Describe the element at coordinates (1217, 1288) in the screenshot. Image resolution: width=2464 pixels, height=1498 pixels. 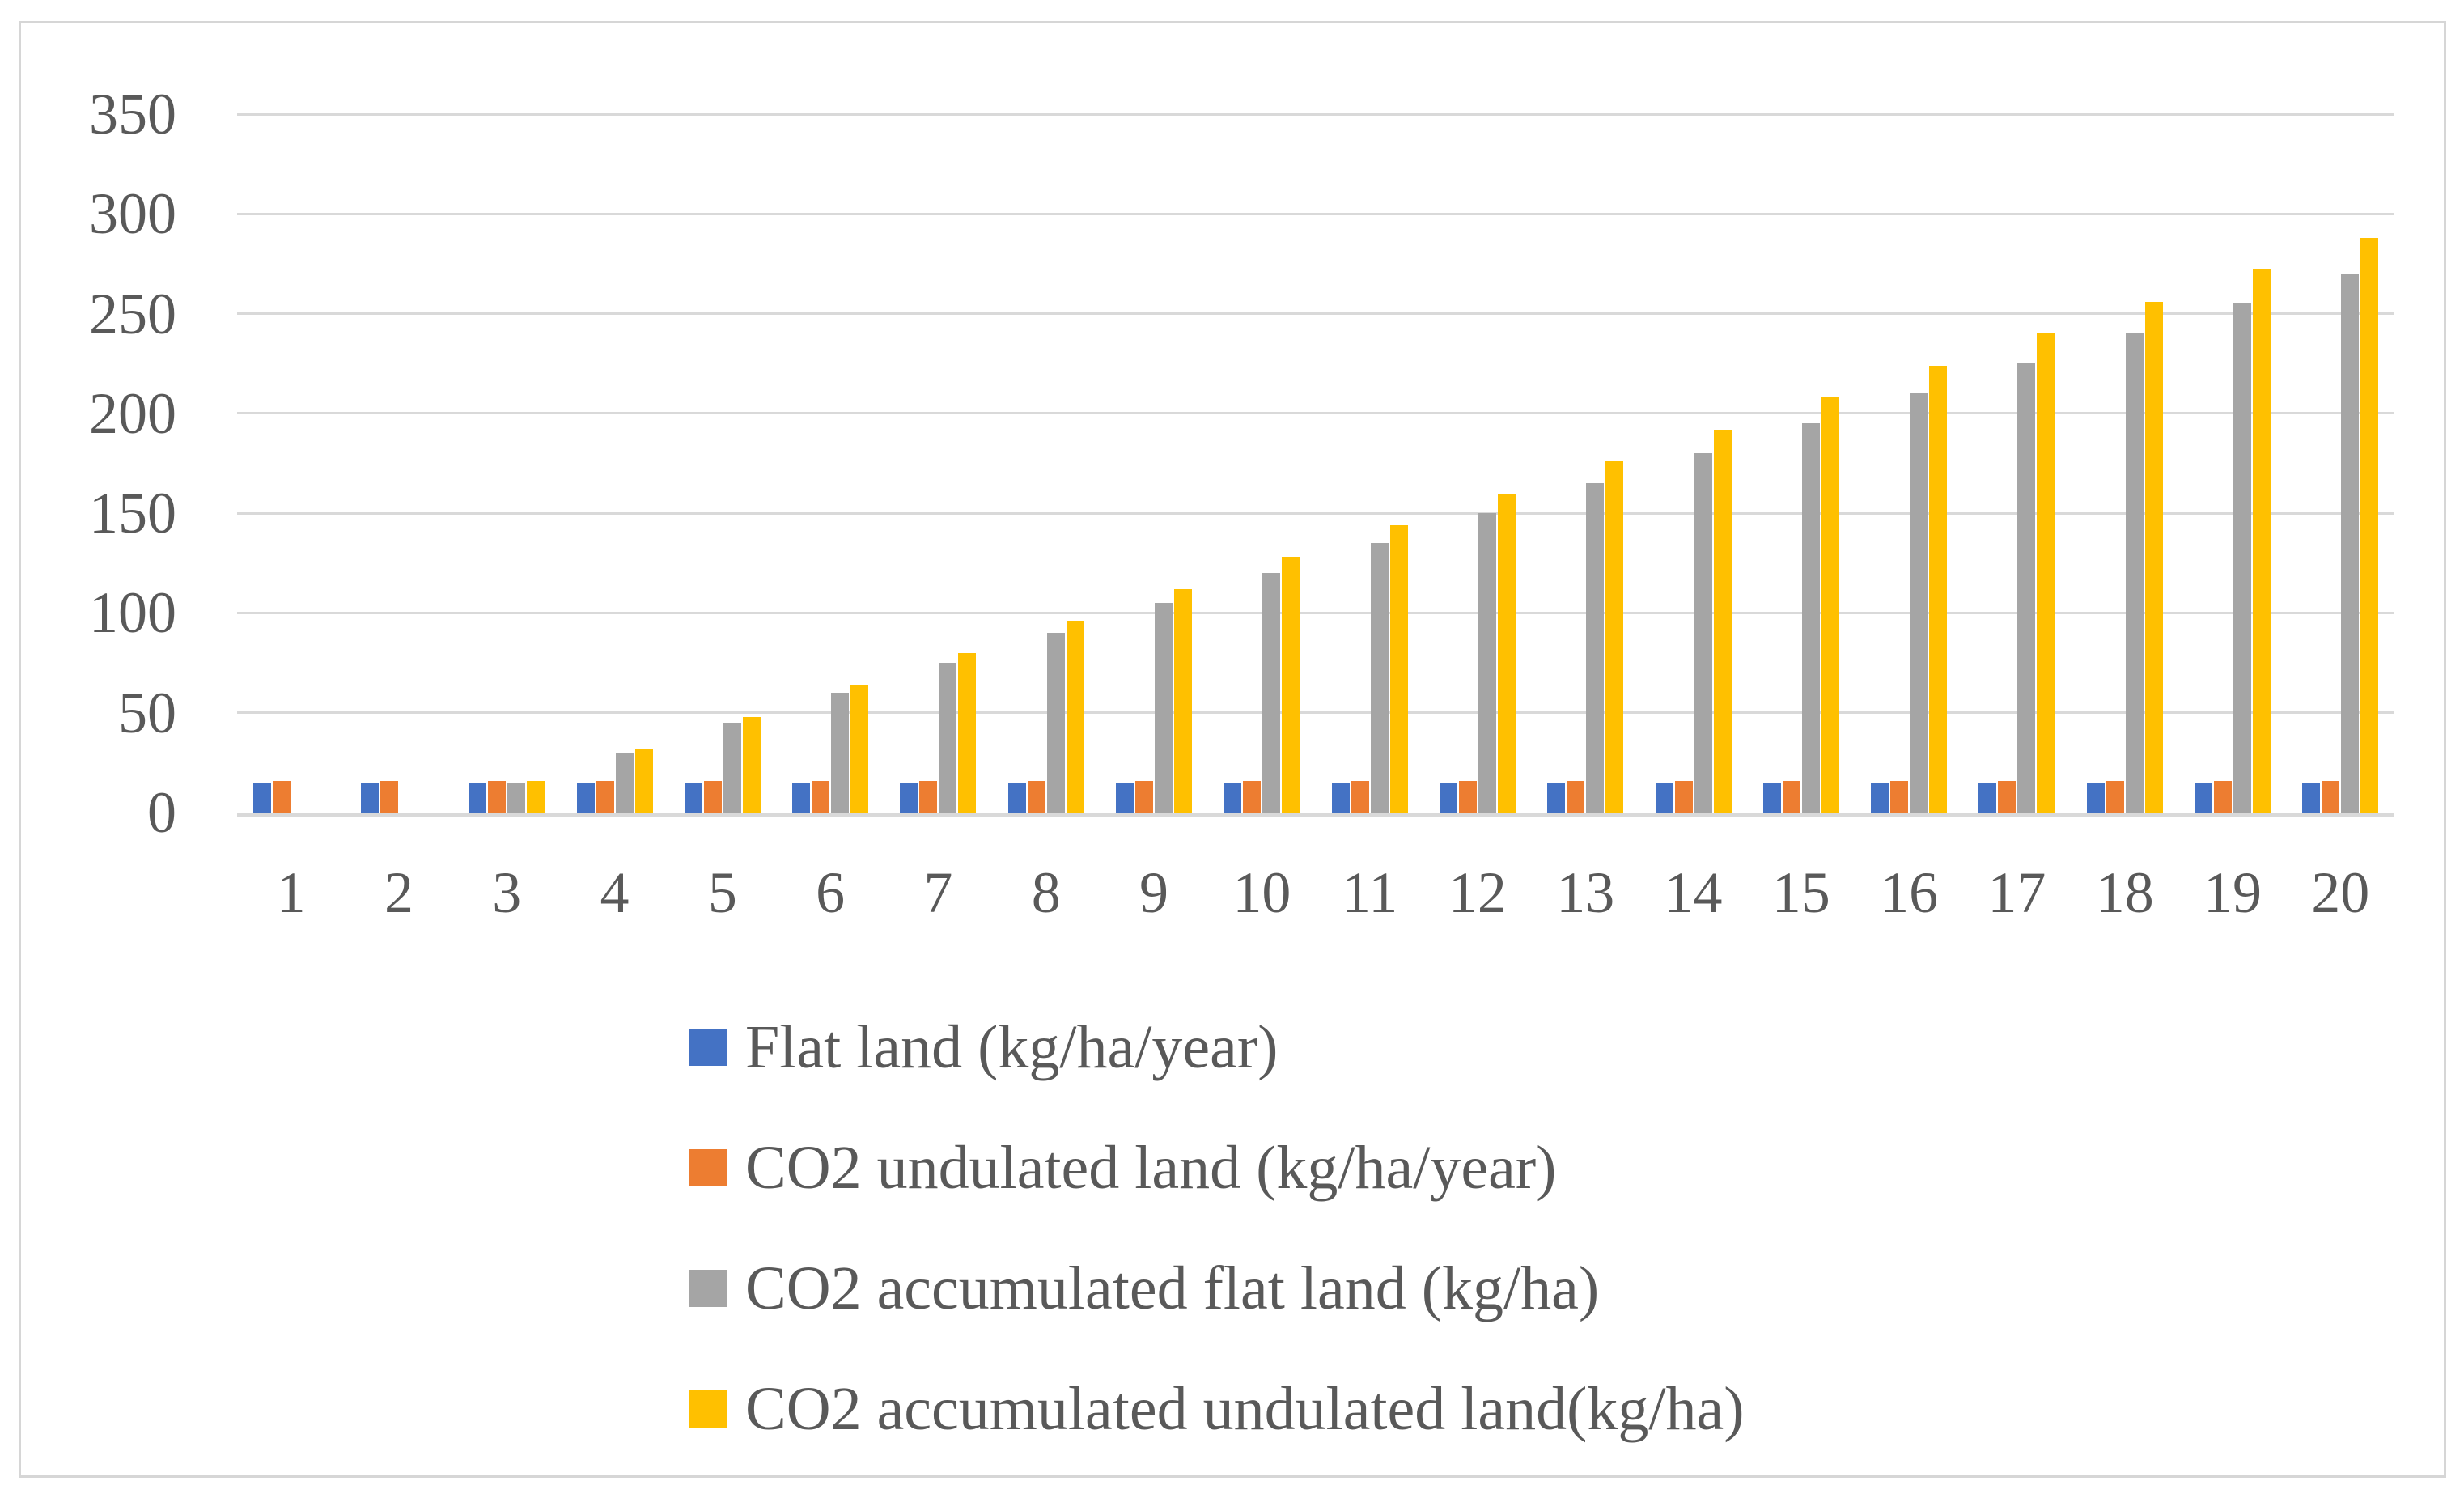
I see `legend-item-co2-accumulated-flat-land: CO2 accumulated flat land (kg/ha)` at that location.